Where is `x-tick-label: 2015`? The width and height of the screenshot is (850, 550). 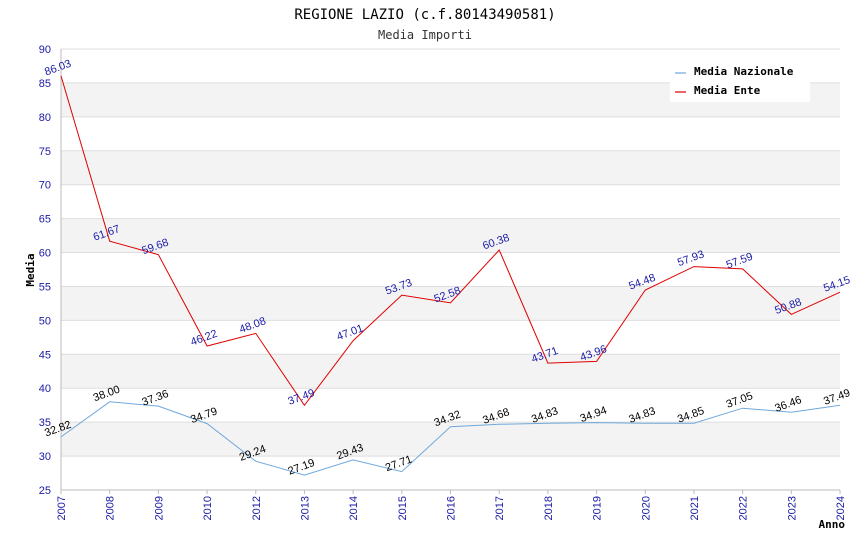
x-tick-label: 2015 is located at coordinates (403, 508).